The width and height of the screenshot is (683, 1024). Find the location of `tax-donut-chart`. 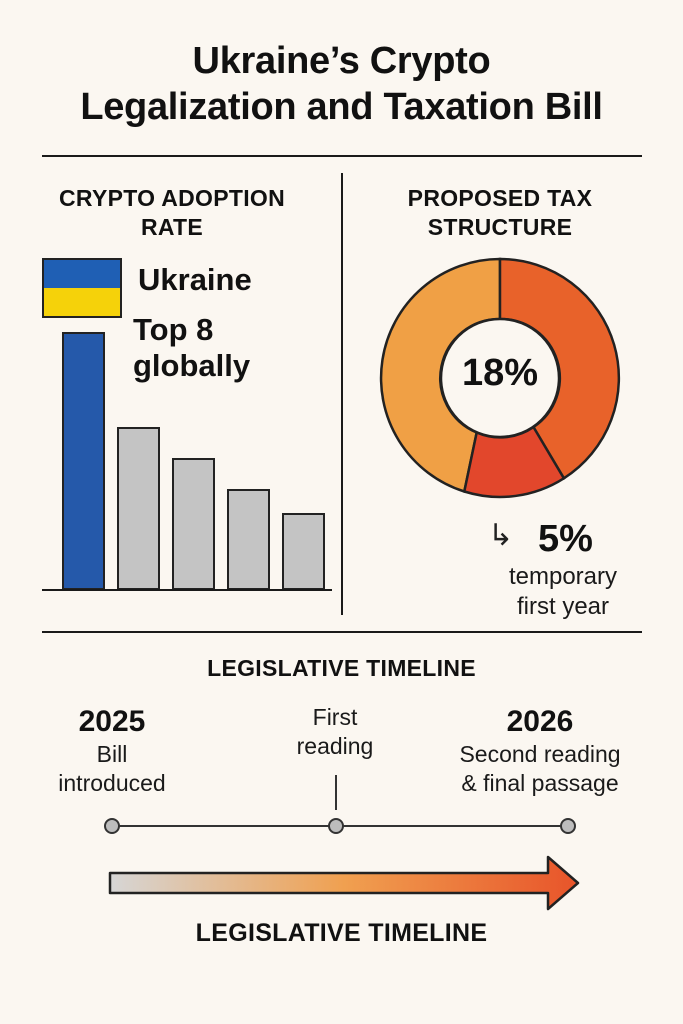

tax-donut-chart is located at coordinates (500, 378).